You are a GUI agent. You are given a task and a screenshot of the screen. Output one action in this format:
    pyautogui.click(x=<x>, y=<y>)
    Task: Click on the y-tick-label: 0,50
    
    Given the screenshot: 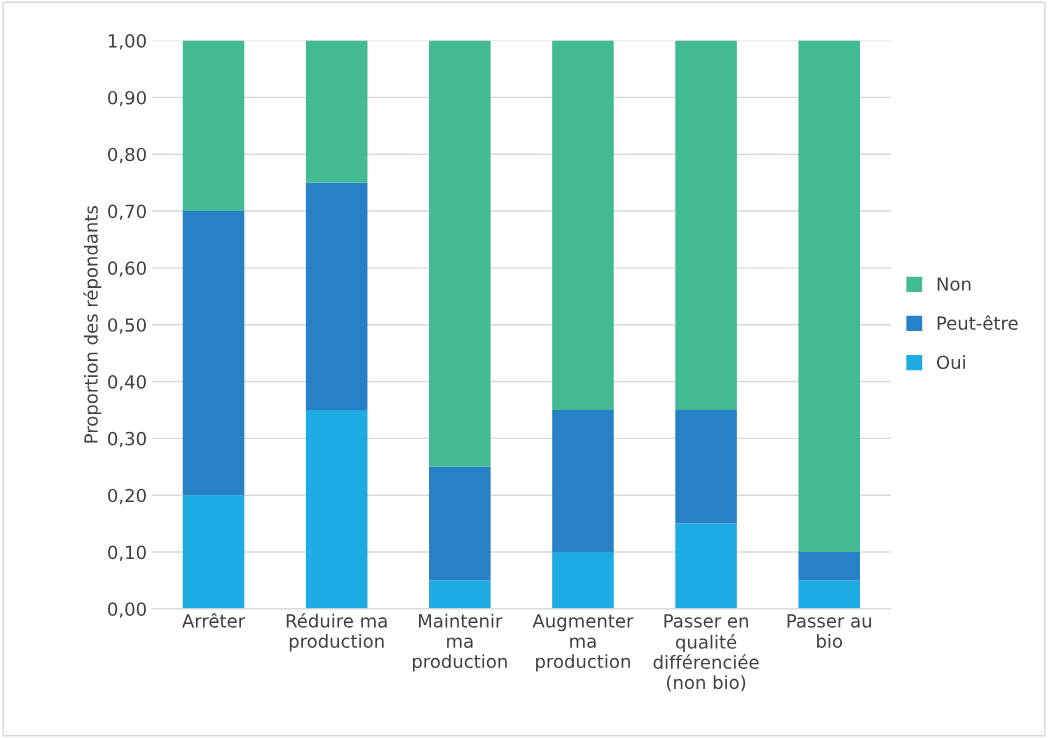 What is the action you would take?
    pyautogui.click(x=127, y=326)
    